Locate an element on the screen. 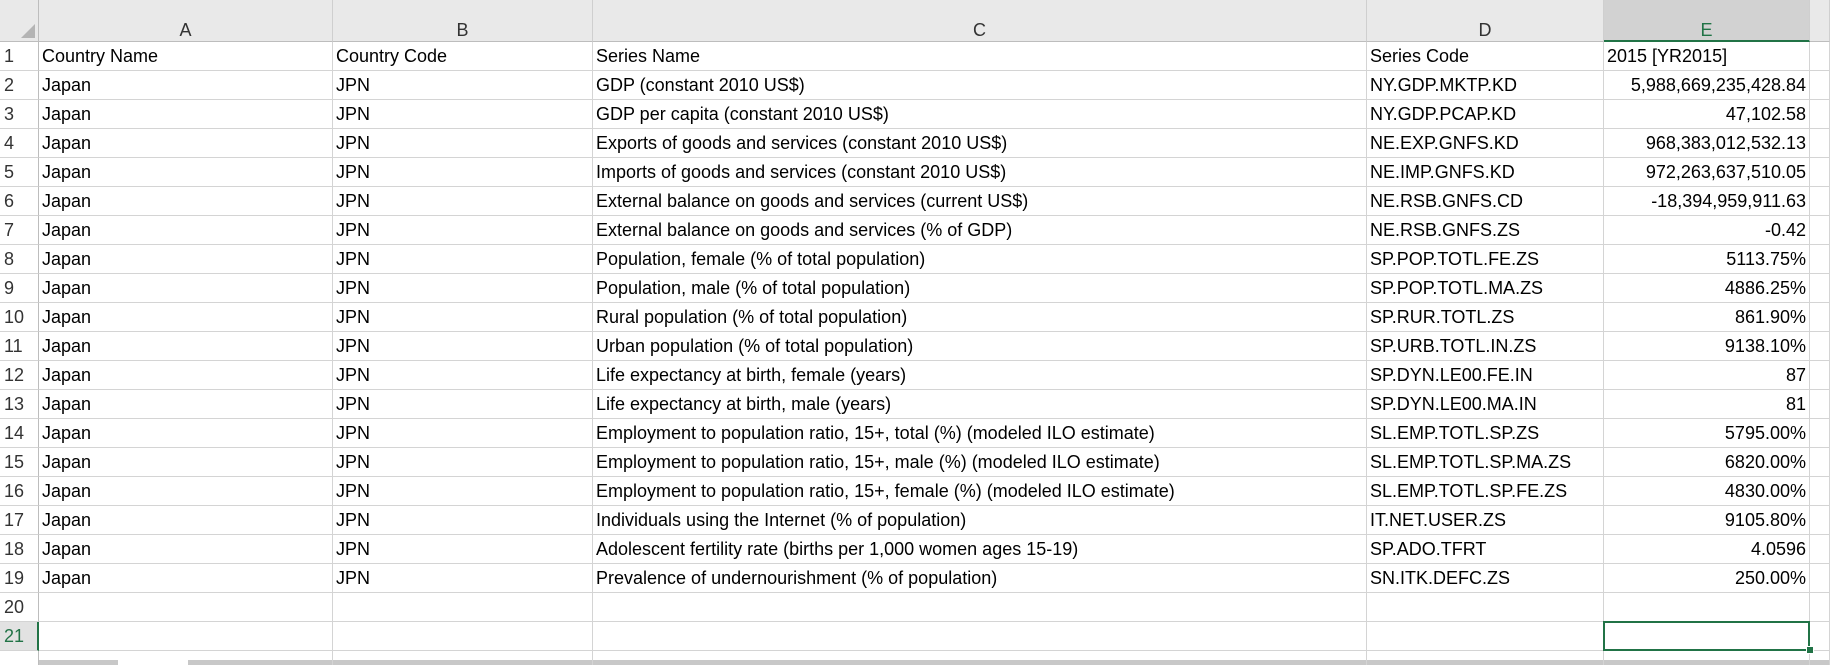  row-header: 12 is located at coordinates (19, 375).